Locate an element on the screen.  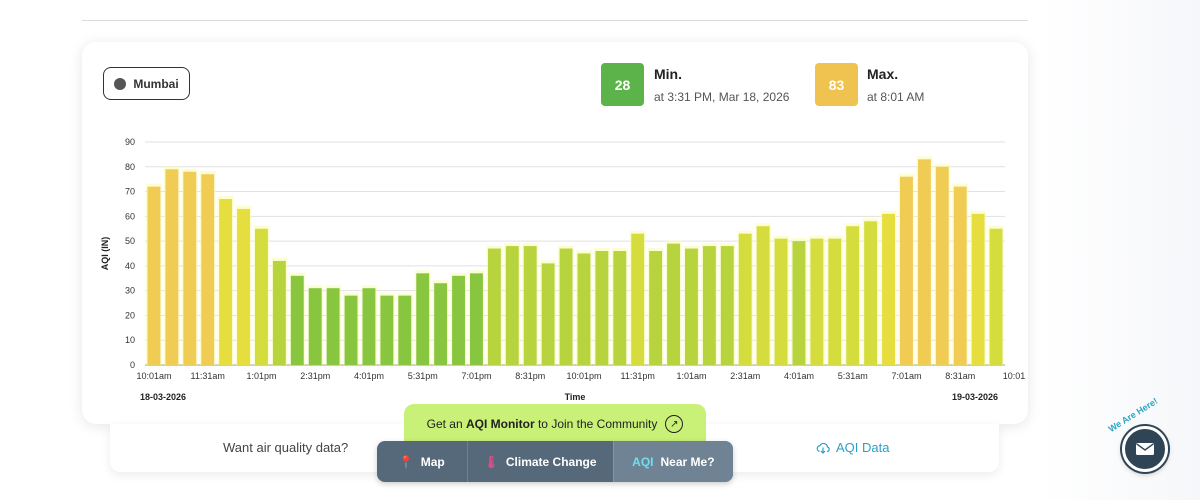
nav-climate-change: 🌡 Climate Change is located at coordinates (539, 461).